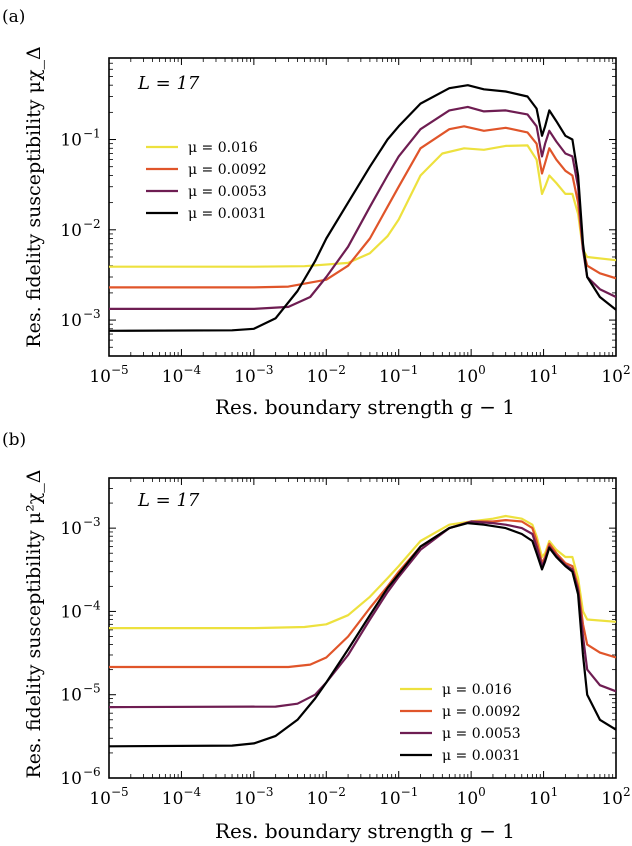  I want to click on panel-a-xtick-label: 10¹, so click(543, 375).